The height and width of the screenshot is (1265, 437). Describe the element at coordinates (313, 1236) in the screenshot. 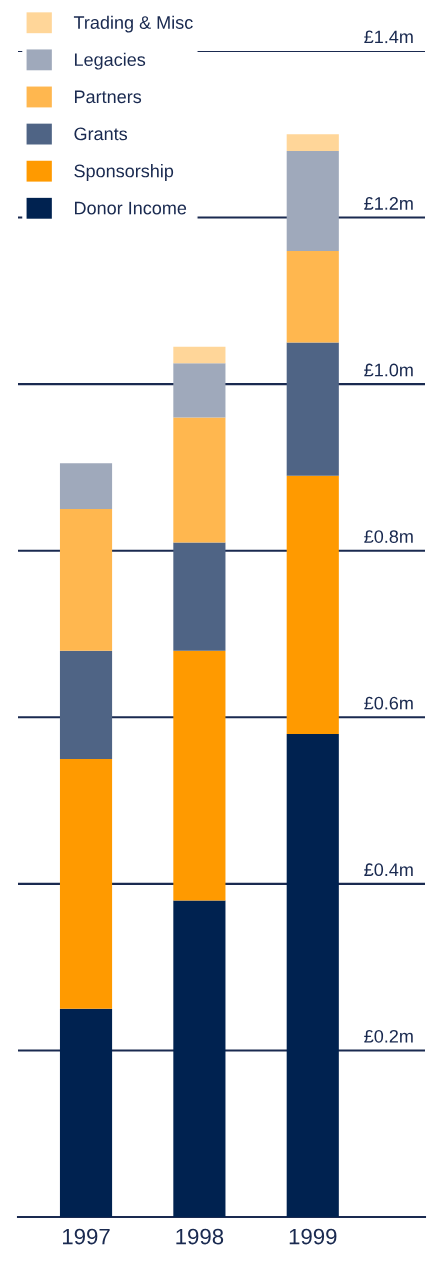

I see `x-tick-label: 1999` at that location.